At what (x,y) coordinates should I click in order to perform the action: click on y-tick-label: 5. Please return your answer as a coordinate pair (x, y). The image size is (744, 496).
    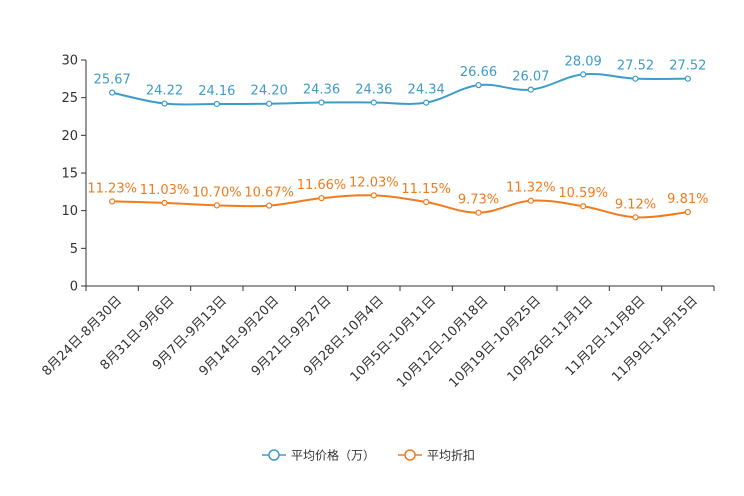
    Looking at the image, I should click on (74, 249).